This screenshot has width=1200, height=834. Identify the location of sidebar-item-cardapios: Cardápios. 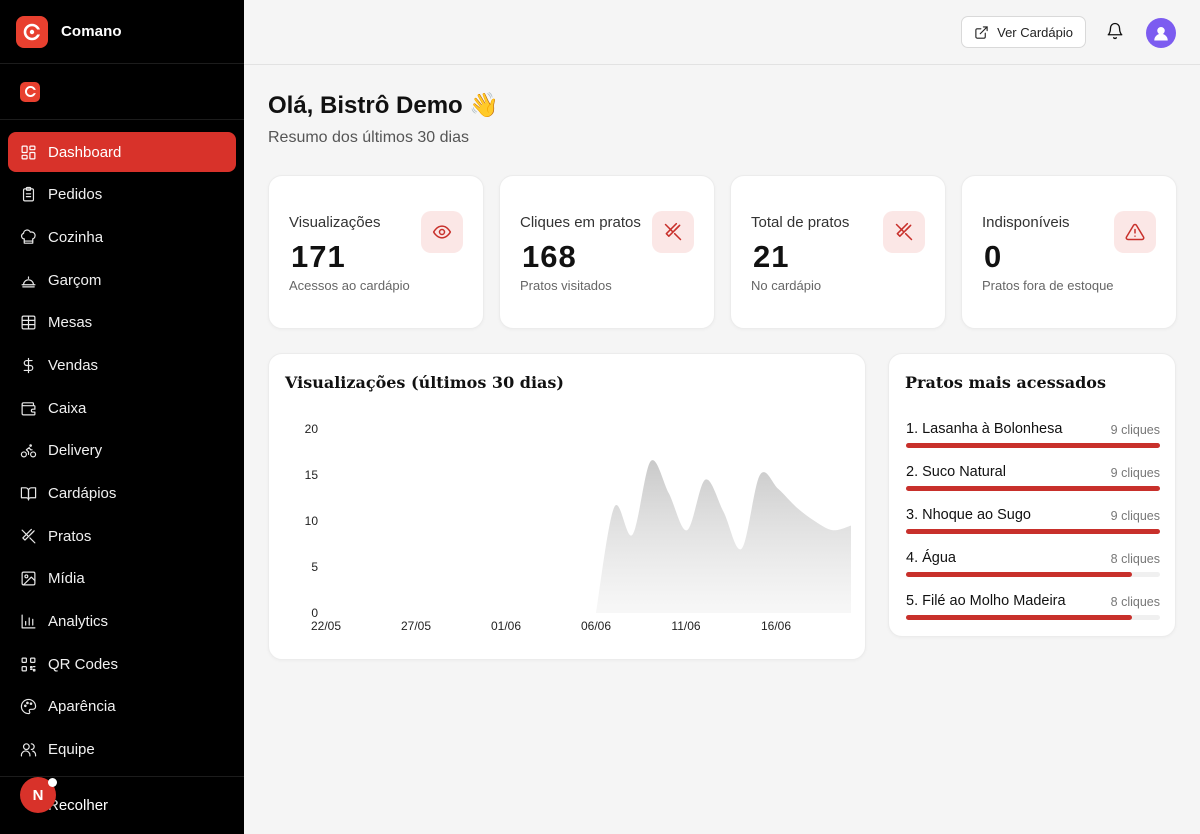
(122, 494).